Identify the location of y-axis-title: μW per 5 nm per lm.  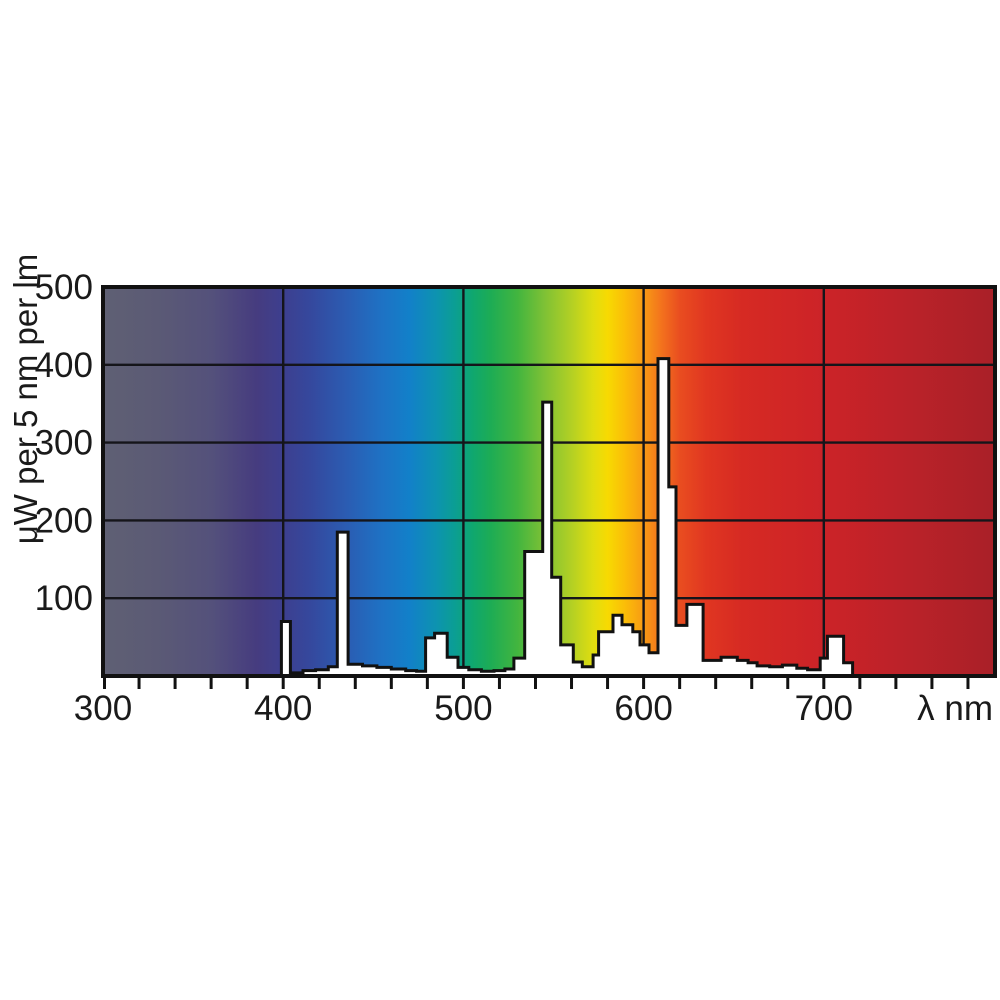
(25, 399).